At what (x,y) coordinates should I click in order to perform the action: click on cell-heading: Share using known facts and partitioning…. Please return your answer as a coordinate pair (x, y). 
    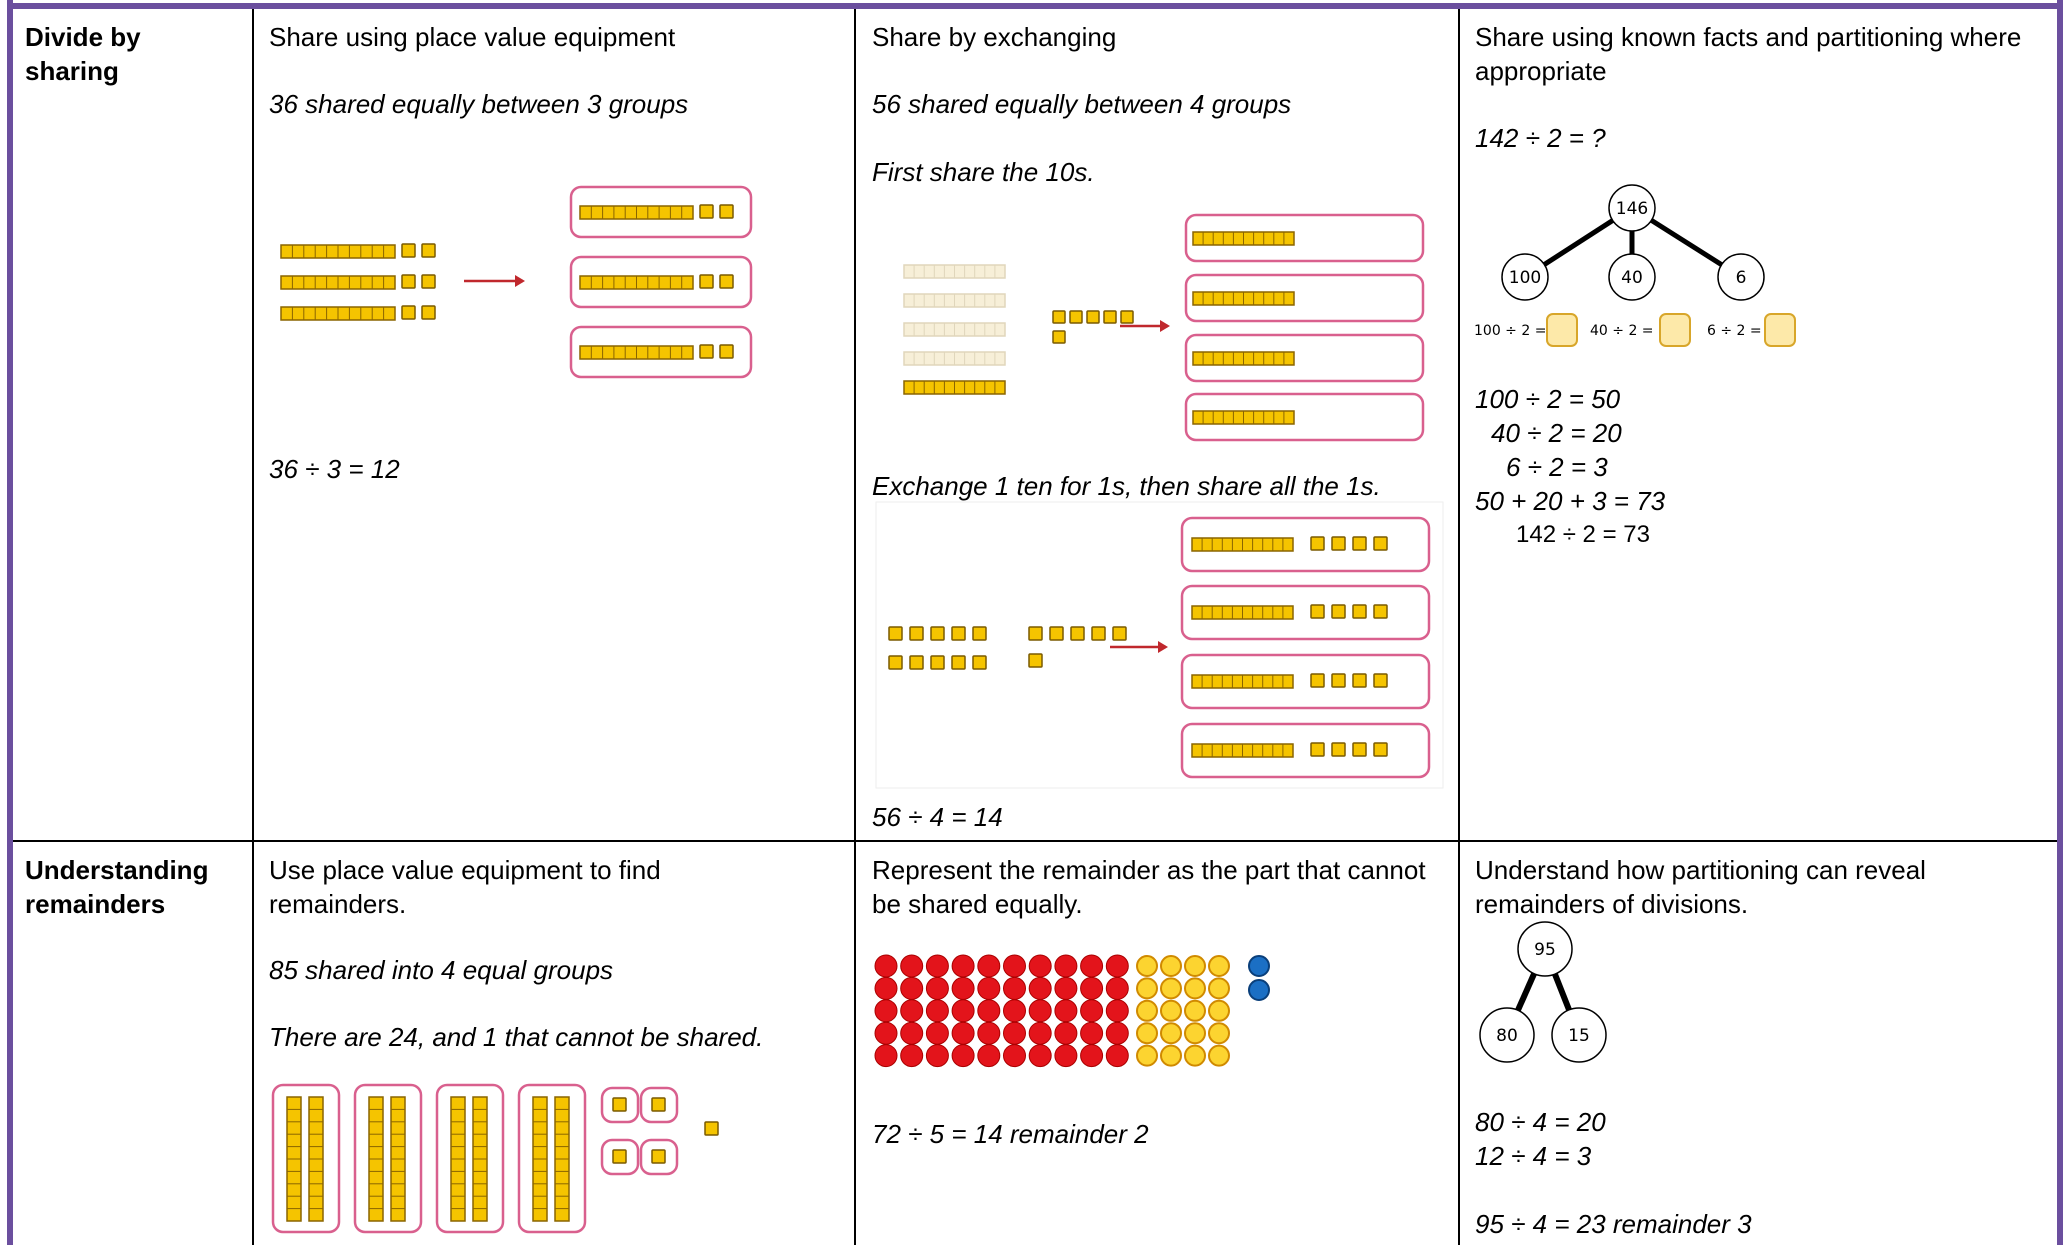
    Looking at the image, I should click on (1748, 54).